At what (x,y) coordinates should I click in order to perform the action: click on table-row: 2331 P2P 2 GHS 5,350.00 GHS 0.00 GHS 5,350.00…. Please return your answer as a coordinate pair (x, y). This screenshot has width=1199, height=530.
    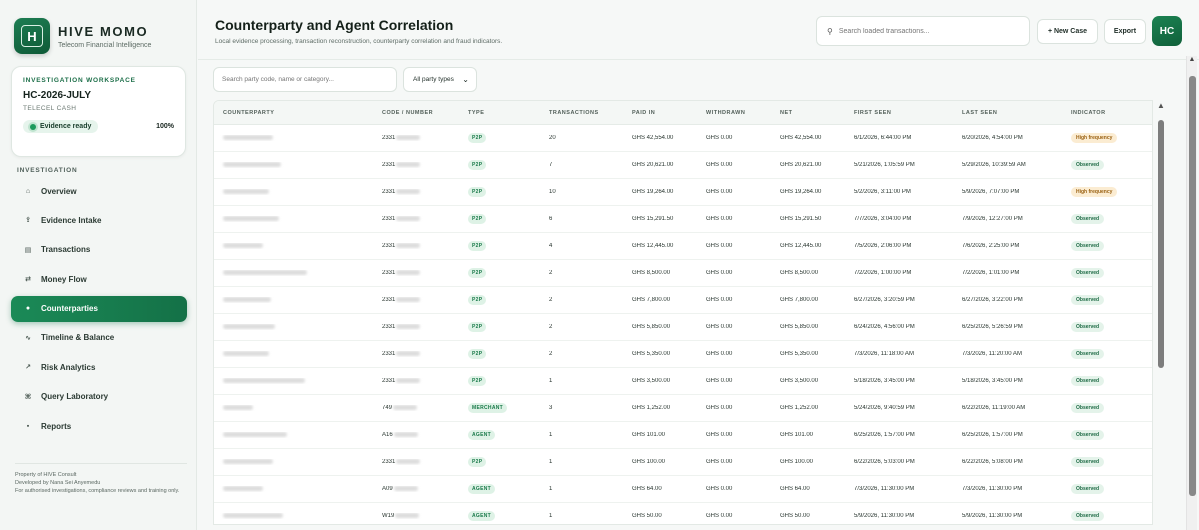
    Looking at the image, I should click on (683, 354).